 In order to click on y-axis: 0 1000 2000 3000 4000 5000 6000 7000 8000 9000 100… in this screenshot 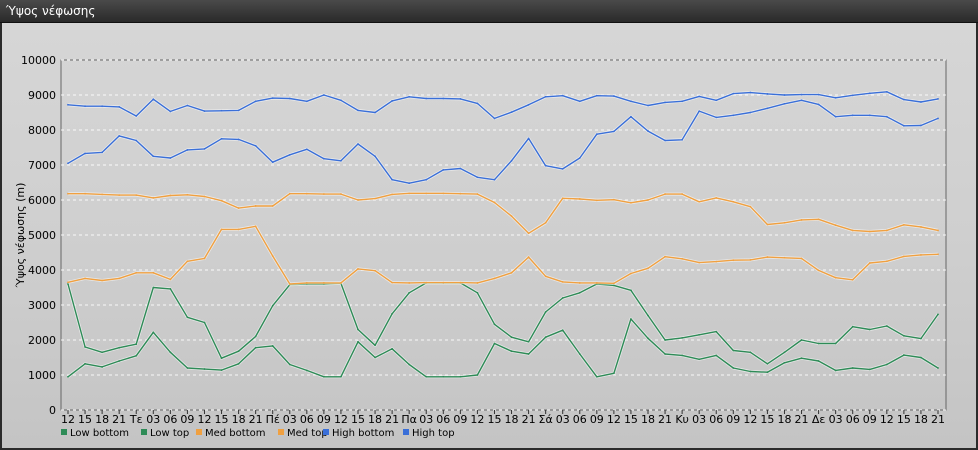, I will do `click(38, 235)`.